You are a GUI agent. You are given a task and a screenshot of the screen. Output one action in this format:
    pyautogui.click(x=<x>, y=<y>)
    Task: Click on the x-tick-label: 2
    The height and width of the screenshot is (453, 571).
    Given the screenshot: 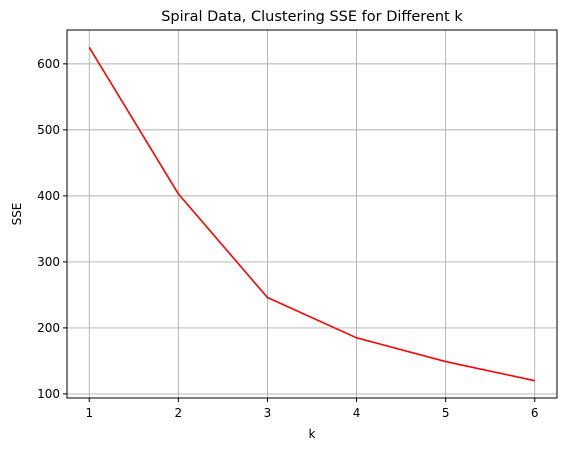 What is the action you would take?
    pyautogui.click(x=179, y=413)
    